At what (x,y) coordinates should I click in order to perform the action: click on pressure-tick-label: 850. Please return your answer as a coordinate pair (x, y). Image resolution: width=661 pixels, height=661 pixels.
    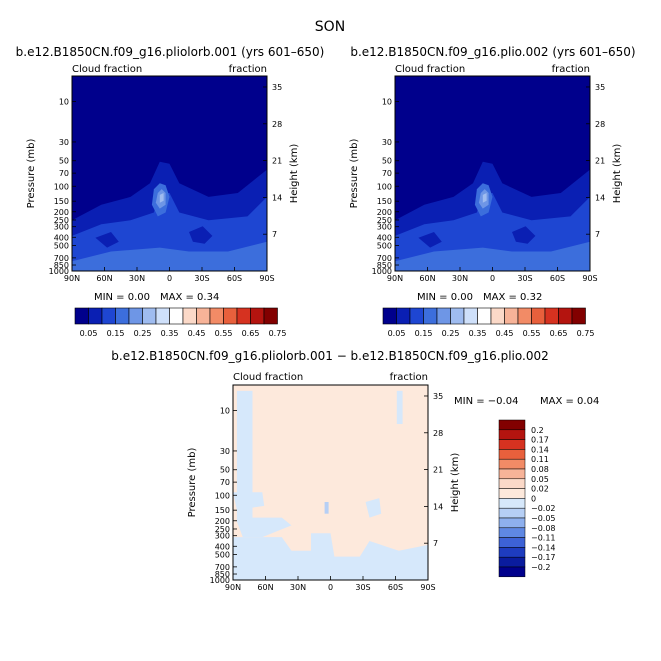
    Looking at the image, I should click on (384, 265).